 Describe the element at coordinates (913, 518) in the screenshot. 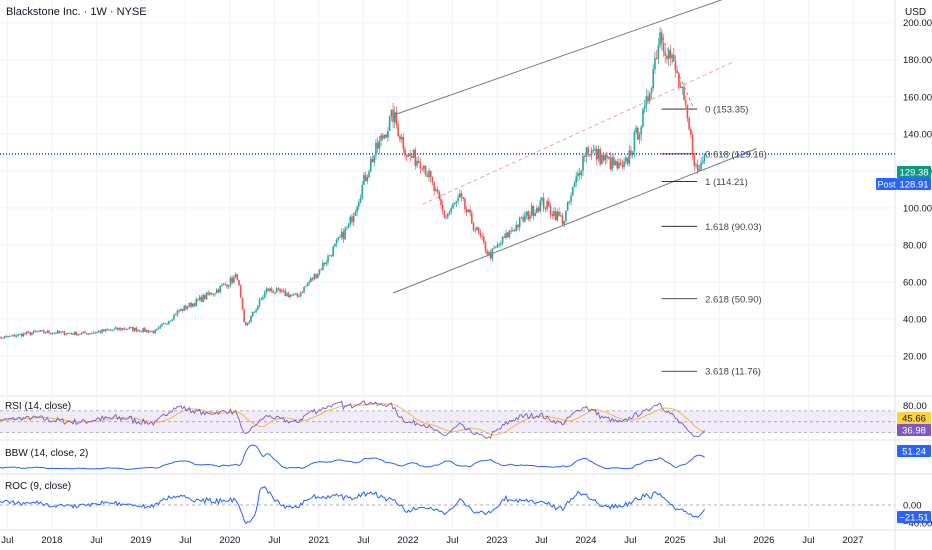

I see `roc-value: −21.51` at that location.